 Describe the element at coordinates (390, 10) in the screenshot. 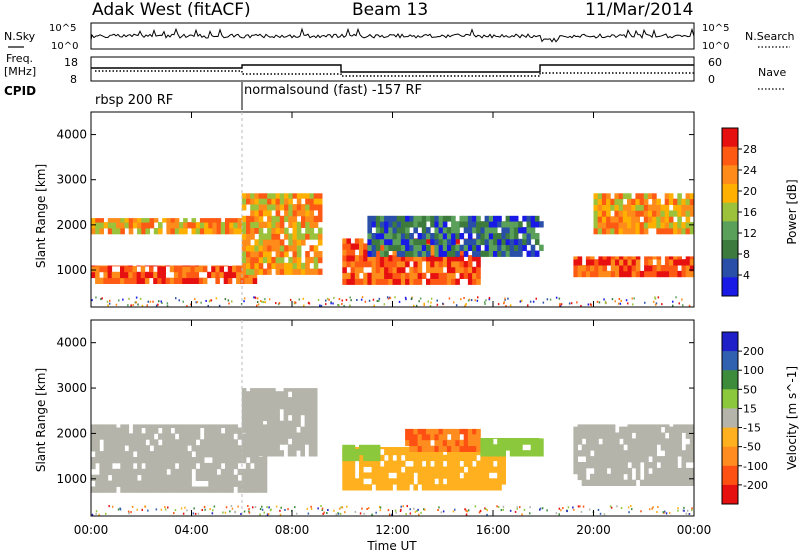

I see `beam-label: Beam 13` at that location.